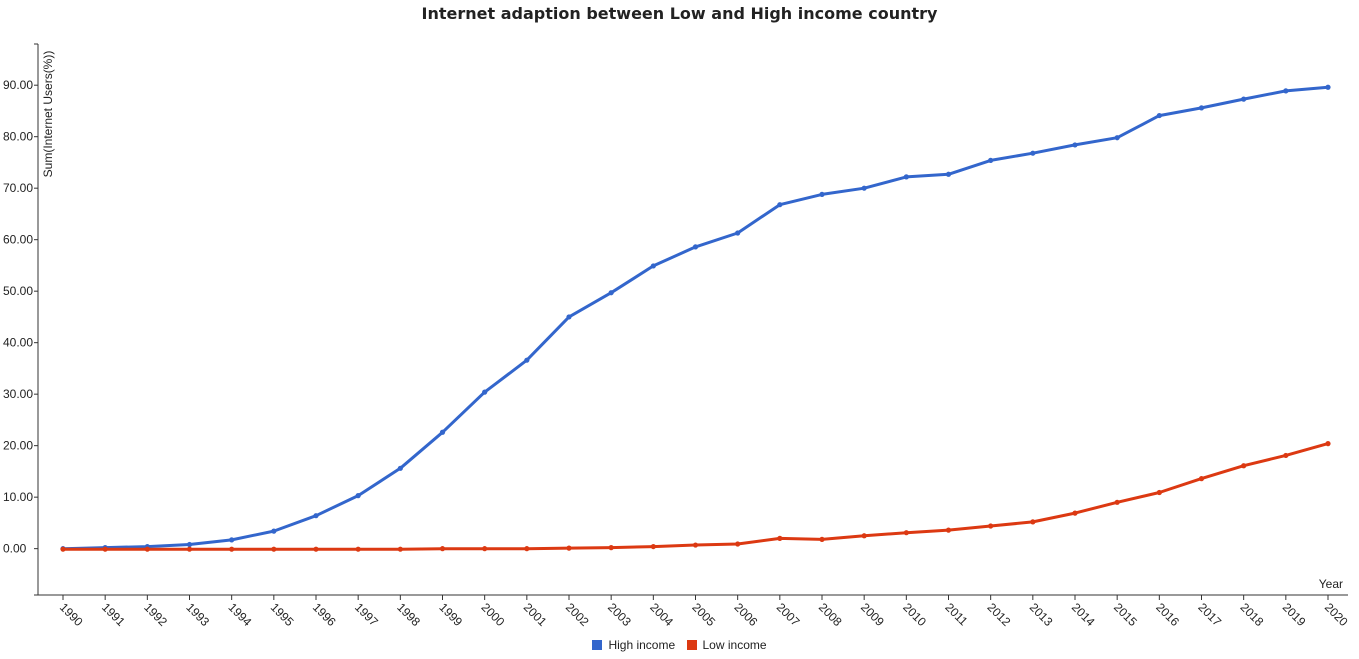  I want to click on x-tick-label: 1993, so click(197, 614).